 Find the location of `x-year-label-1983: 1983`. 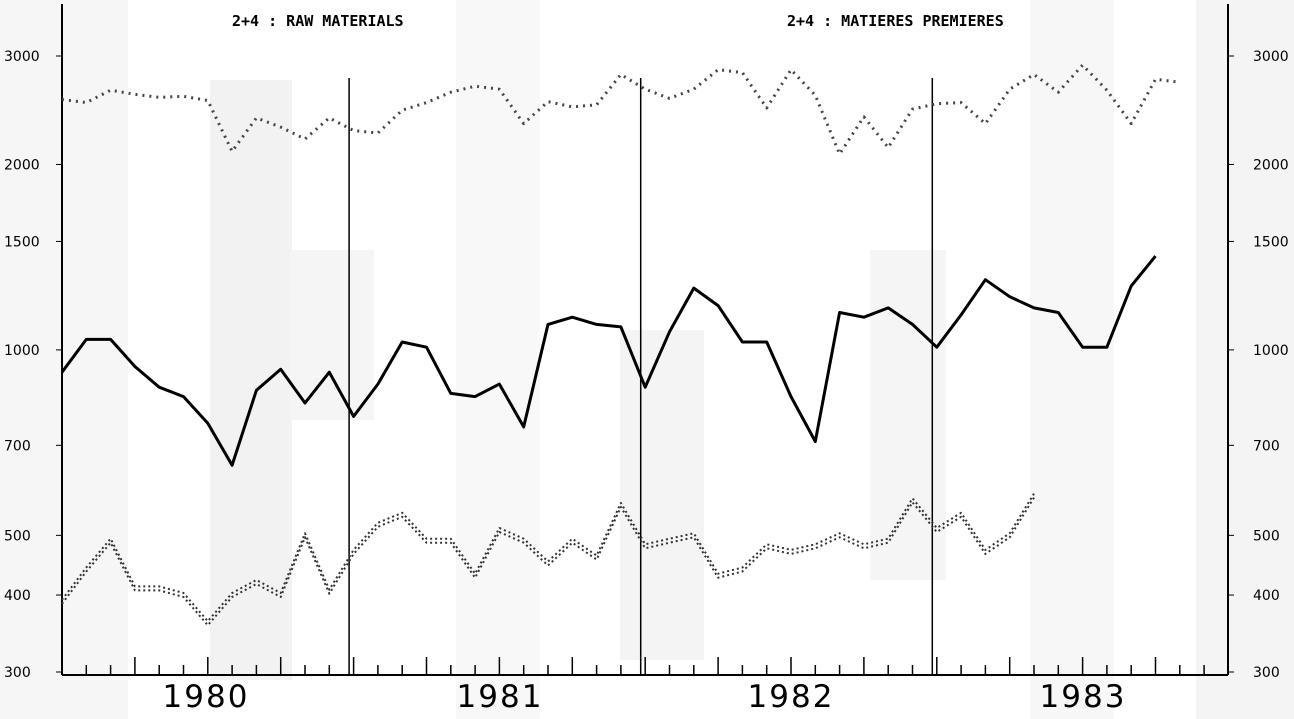

x-year-label-1983: 1983 is located at coordinates (1083, 697).